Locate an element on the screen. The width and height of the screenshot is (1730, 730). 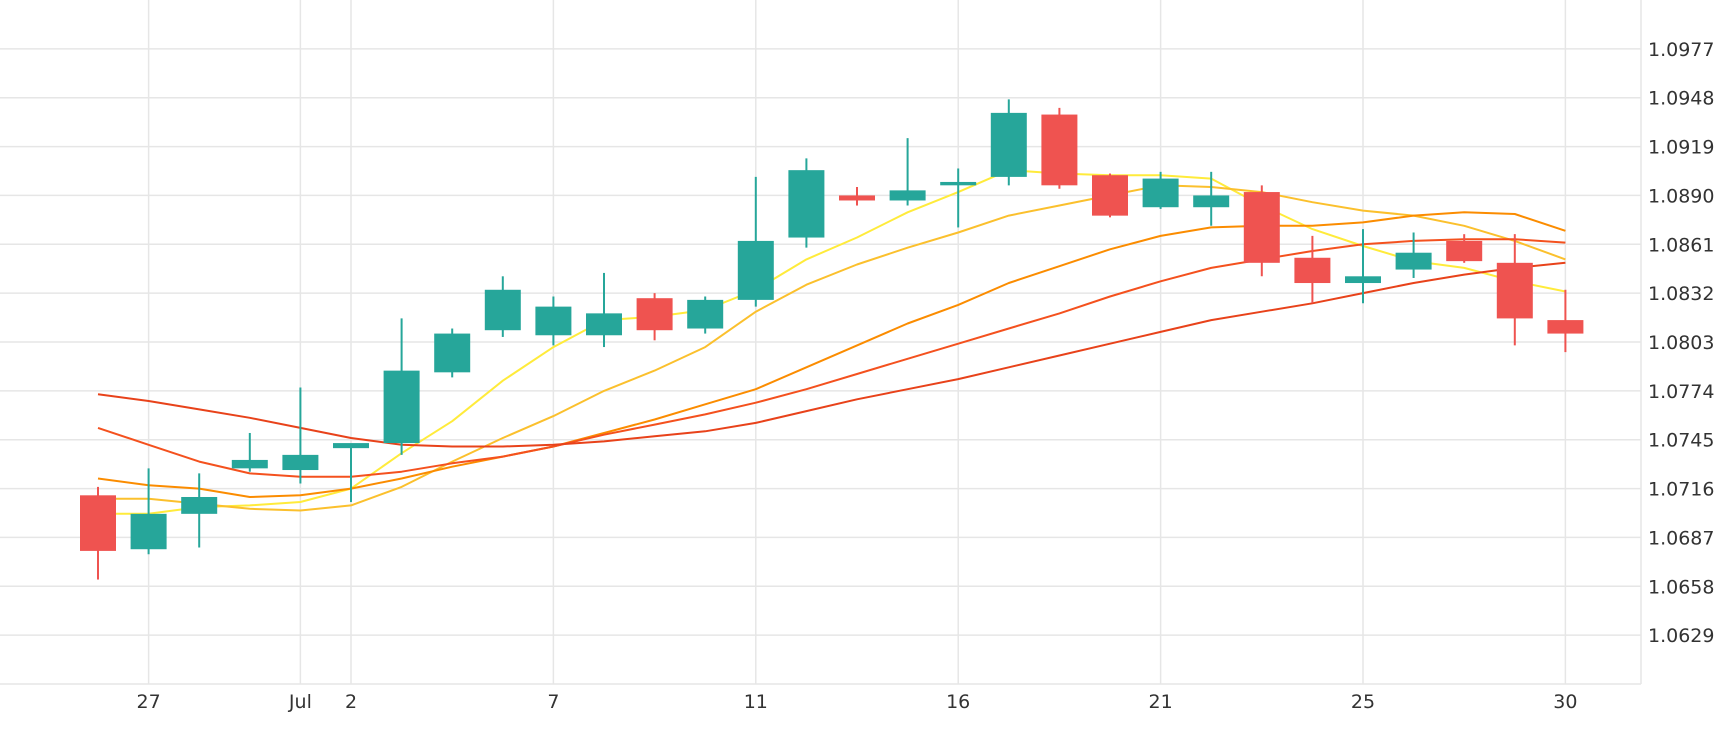
x-tick-label: 21 is located at coordinates (1161, 702).